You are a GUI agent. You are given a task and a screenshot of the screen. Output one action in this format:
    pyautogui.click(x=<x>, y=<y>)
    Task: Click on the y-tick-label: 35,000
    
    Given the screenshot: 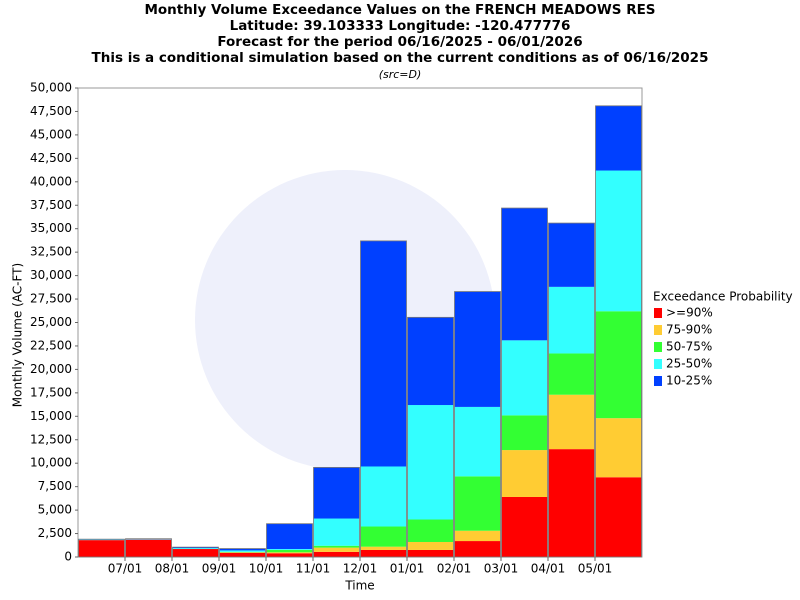 What is the action you would take?
    pyautogui.click(x=51, y=228)
    